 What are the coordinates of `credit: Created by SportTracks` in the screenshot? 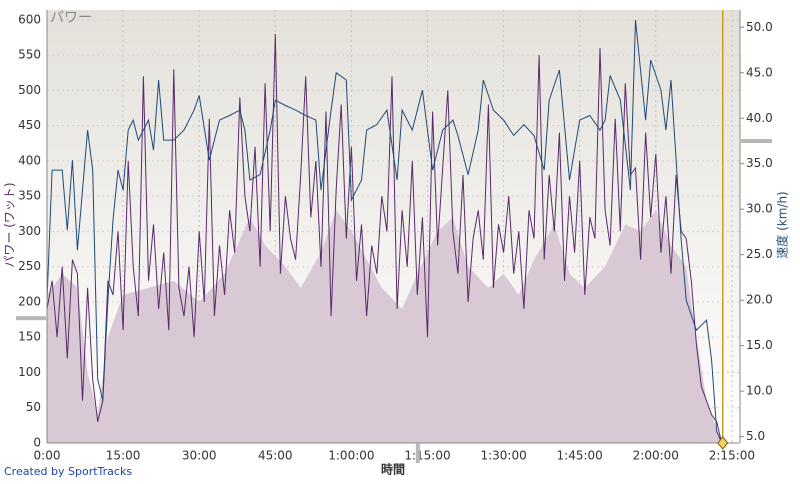 It's located at (68, 471).